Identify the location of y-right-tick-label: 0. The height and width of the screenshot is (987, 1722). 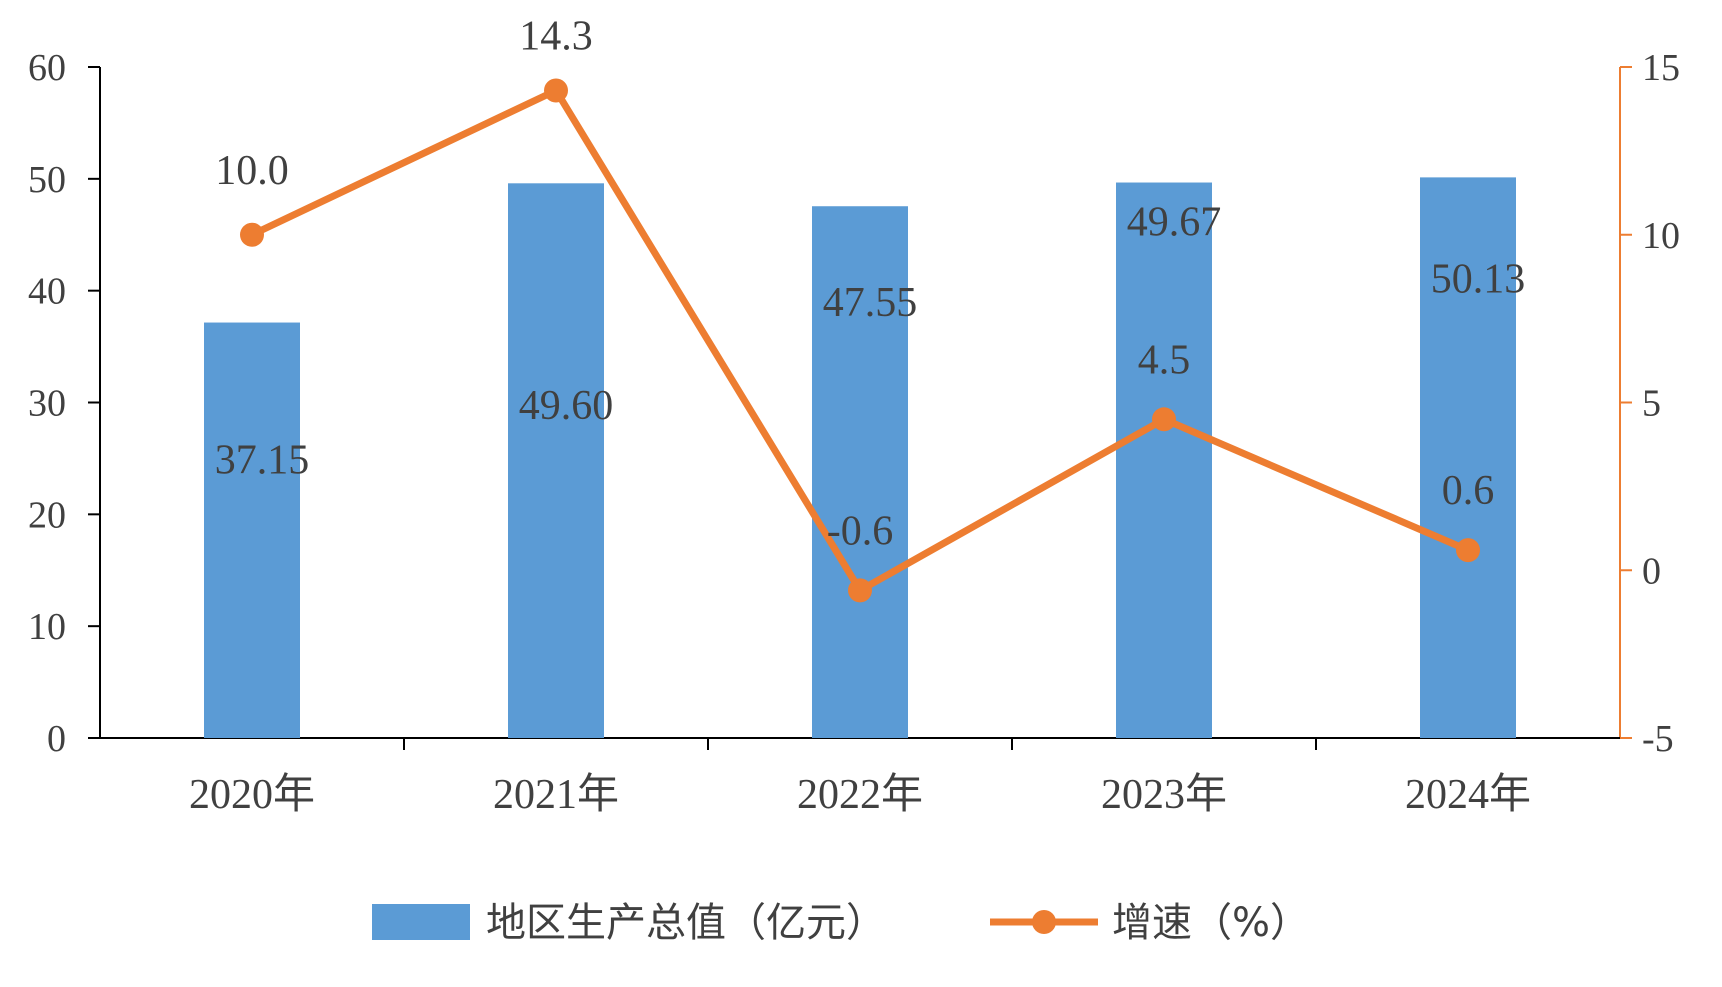
(1651, 571).